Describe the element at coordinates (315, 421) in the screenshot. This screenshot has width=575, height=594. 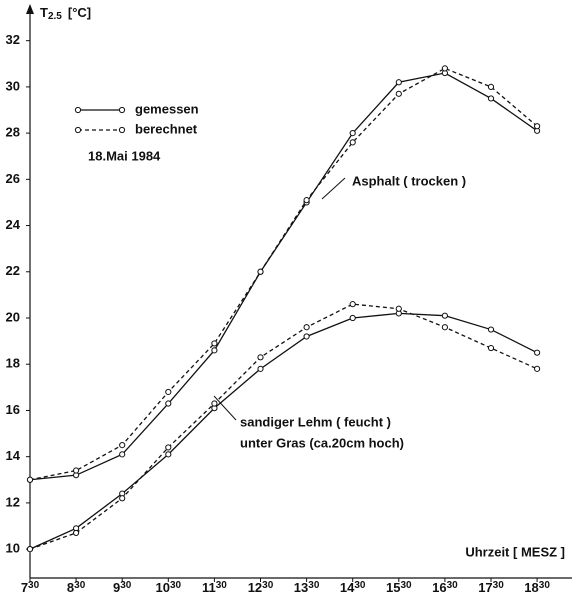
I see `annotation: sandiger Lehm ( feucht )` at that location.